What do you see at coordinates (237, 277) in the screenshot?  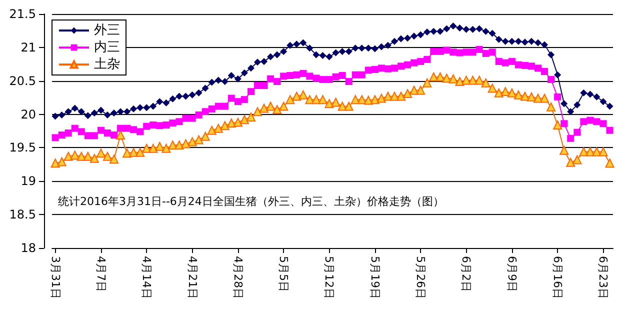 I see `x-tick-label: 4月28日` at bounding box center [237, 277].